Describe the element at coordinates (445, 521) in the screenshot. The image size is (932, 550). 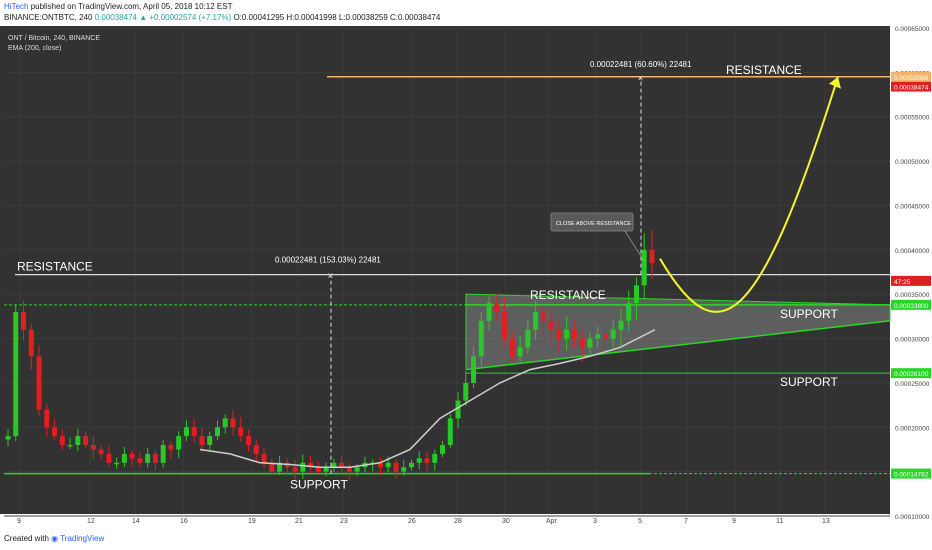
I see `time-axis-background` at that location.